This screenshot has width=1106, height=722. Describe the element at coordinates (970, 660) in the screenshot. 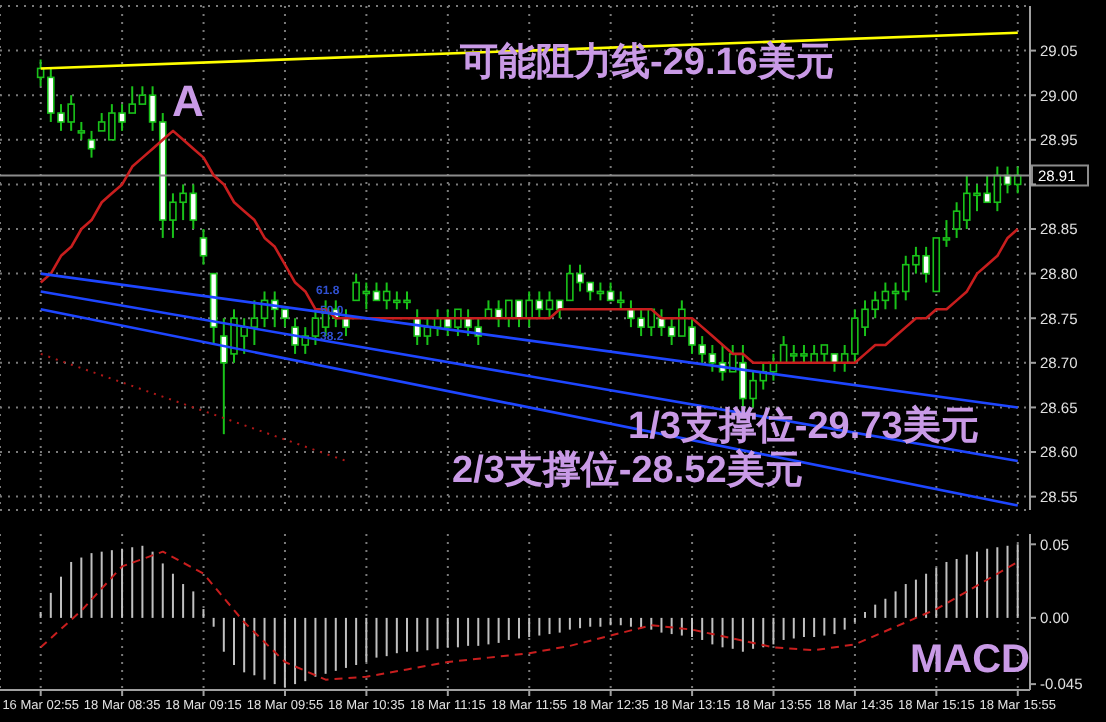

I see `annotation: MACD` at that location.